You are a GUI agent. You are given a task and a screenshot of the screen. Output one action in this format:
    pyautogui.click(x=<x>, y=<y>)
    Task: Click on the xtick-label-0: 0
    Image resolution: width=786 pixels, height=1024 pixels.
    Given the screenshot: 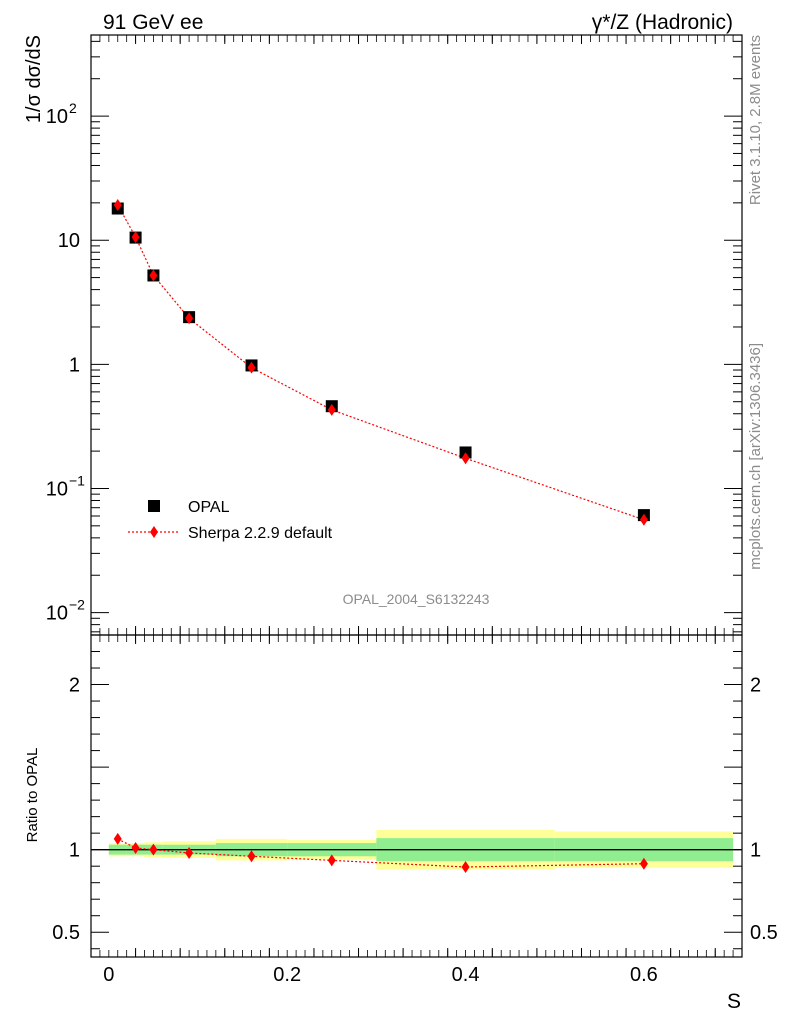 What is the action you would take?
    pyautogui.click(x=108, y=975)
    